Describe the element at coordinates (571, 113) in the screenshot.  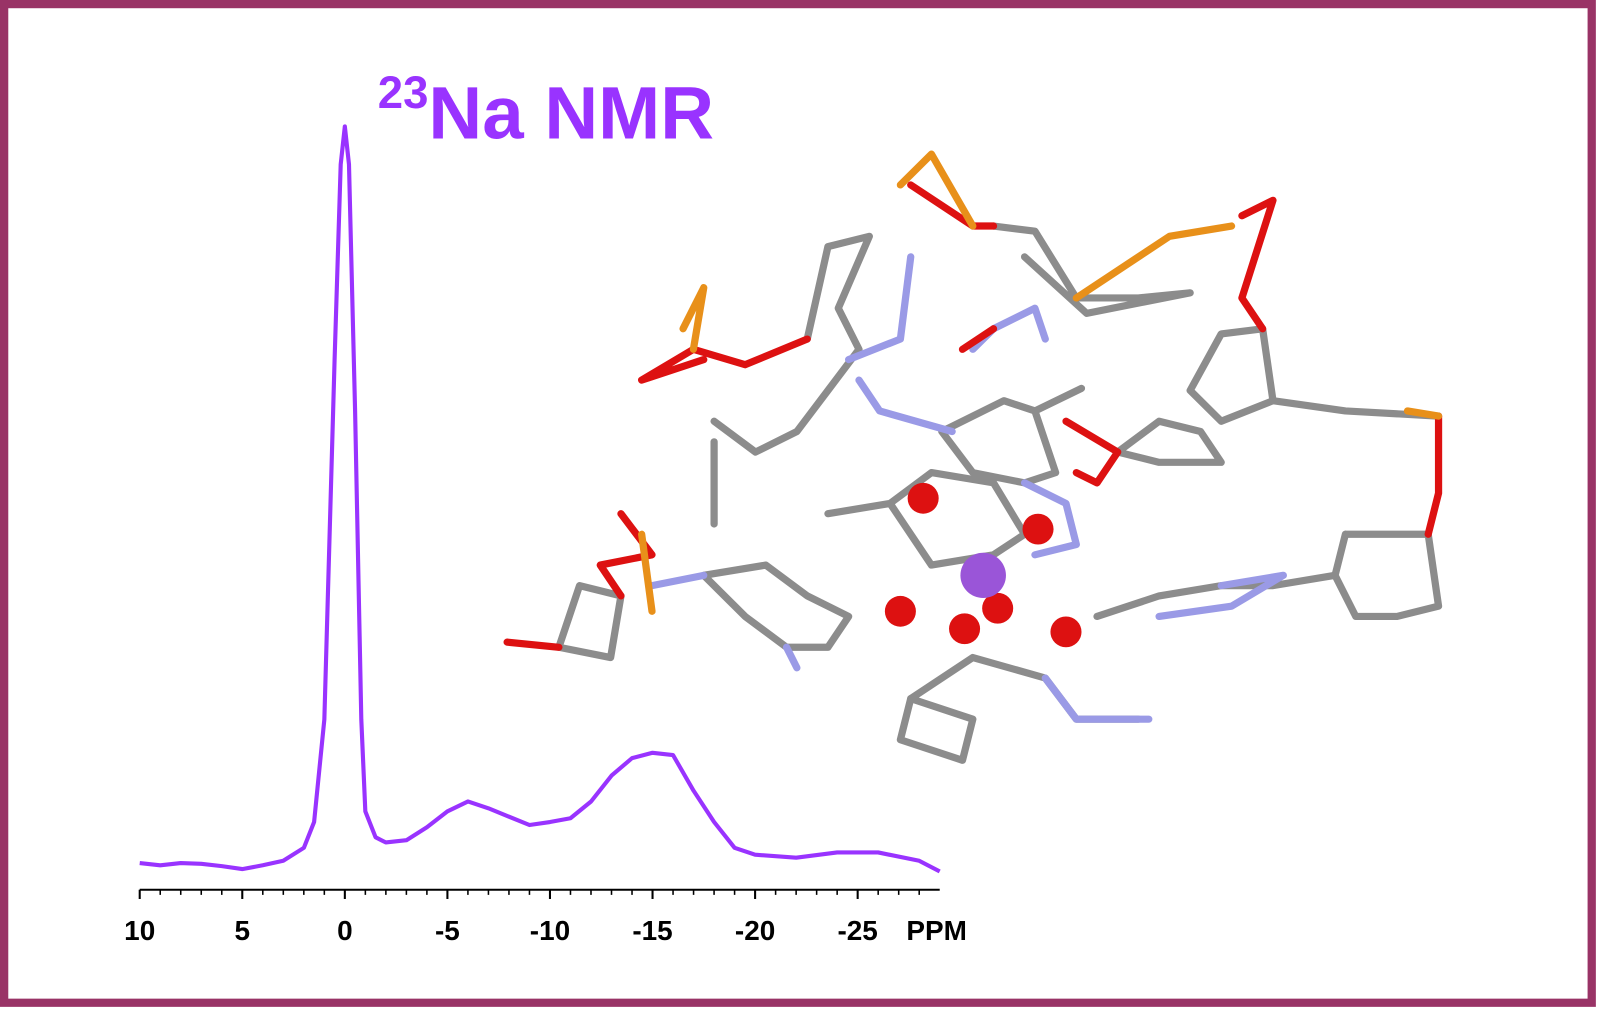
I see `title-main: Na NMR` at that location.